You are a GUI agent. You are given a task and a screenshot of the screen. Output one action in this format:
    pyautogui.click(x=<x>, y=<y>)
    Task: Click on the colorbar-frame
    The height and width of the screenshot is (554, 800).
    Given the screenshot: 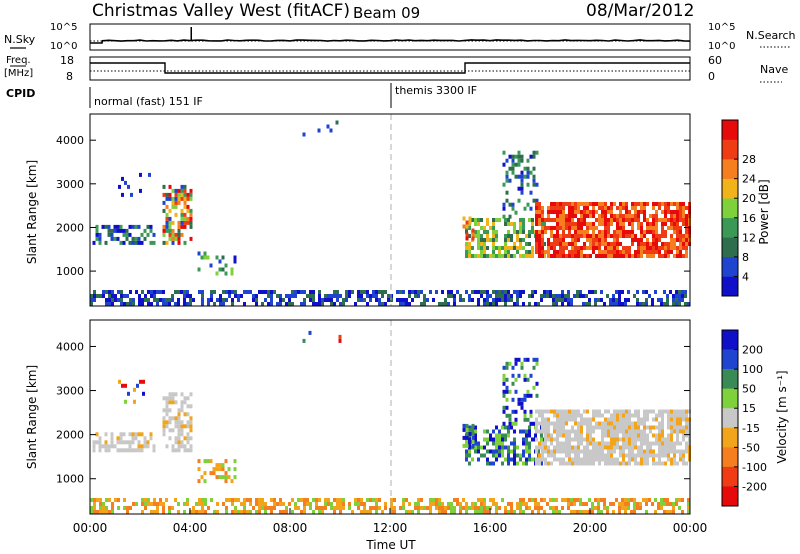 What is the action you would take?
    pyautogui.click(x=730, y=418)
    